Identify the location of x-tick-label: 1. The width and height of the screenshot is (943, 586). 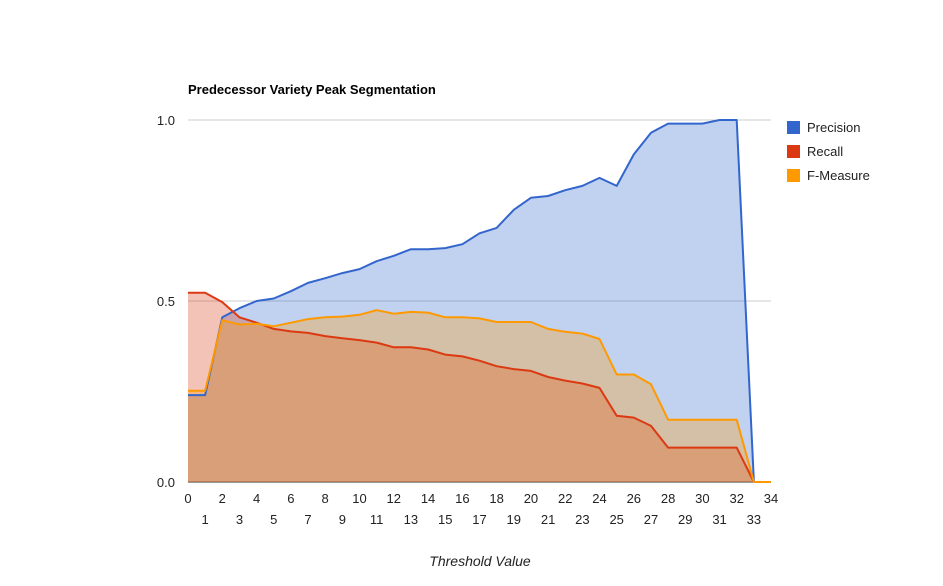
(205, 519).